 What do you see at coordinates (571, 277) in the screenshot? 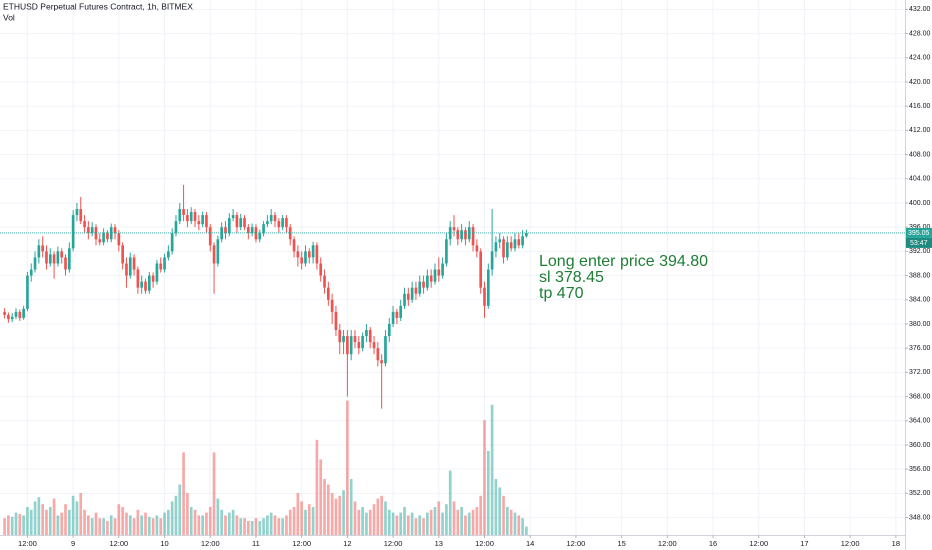
I see `annotation-line: sl 378.45` at bounding box center [571, 277].